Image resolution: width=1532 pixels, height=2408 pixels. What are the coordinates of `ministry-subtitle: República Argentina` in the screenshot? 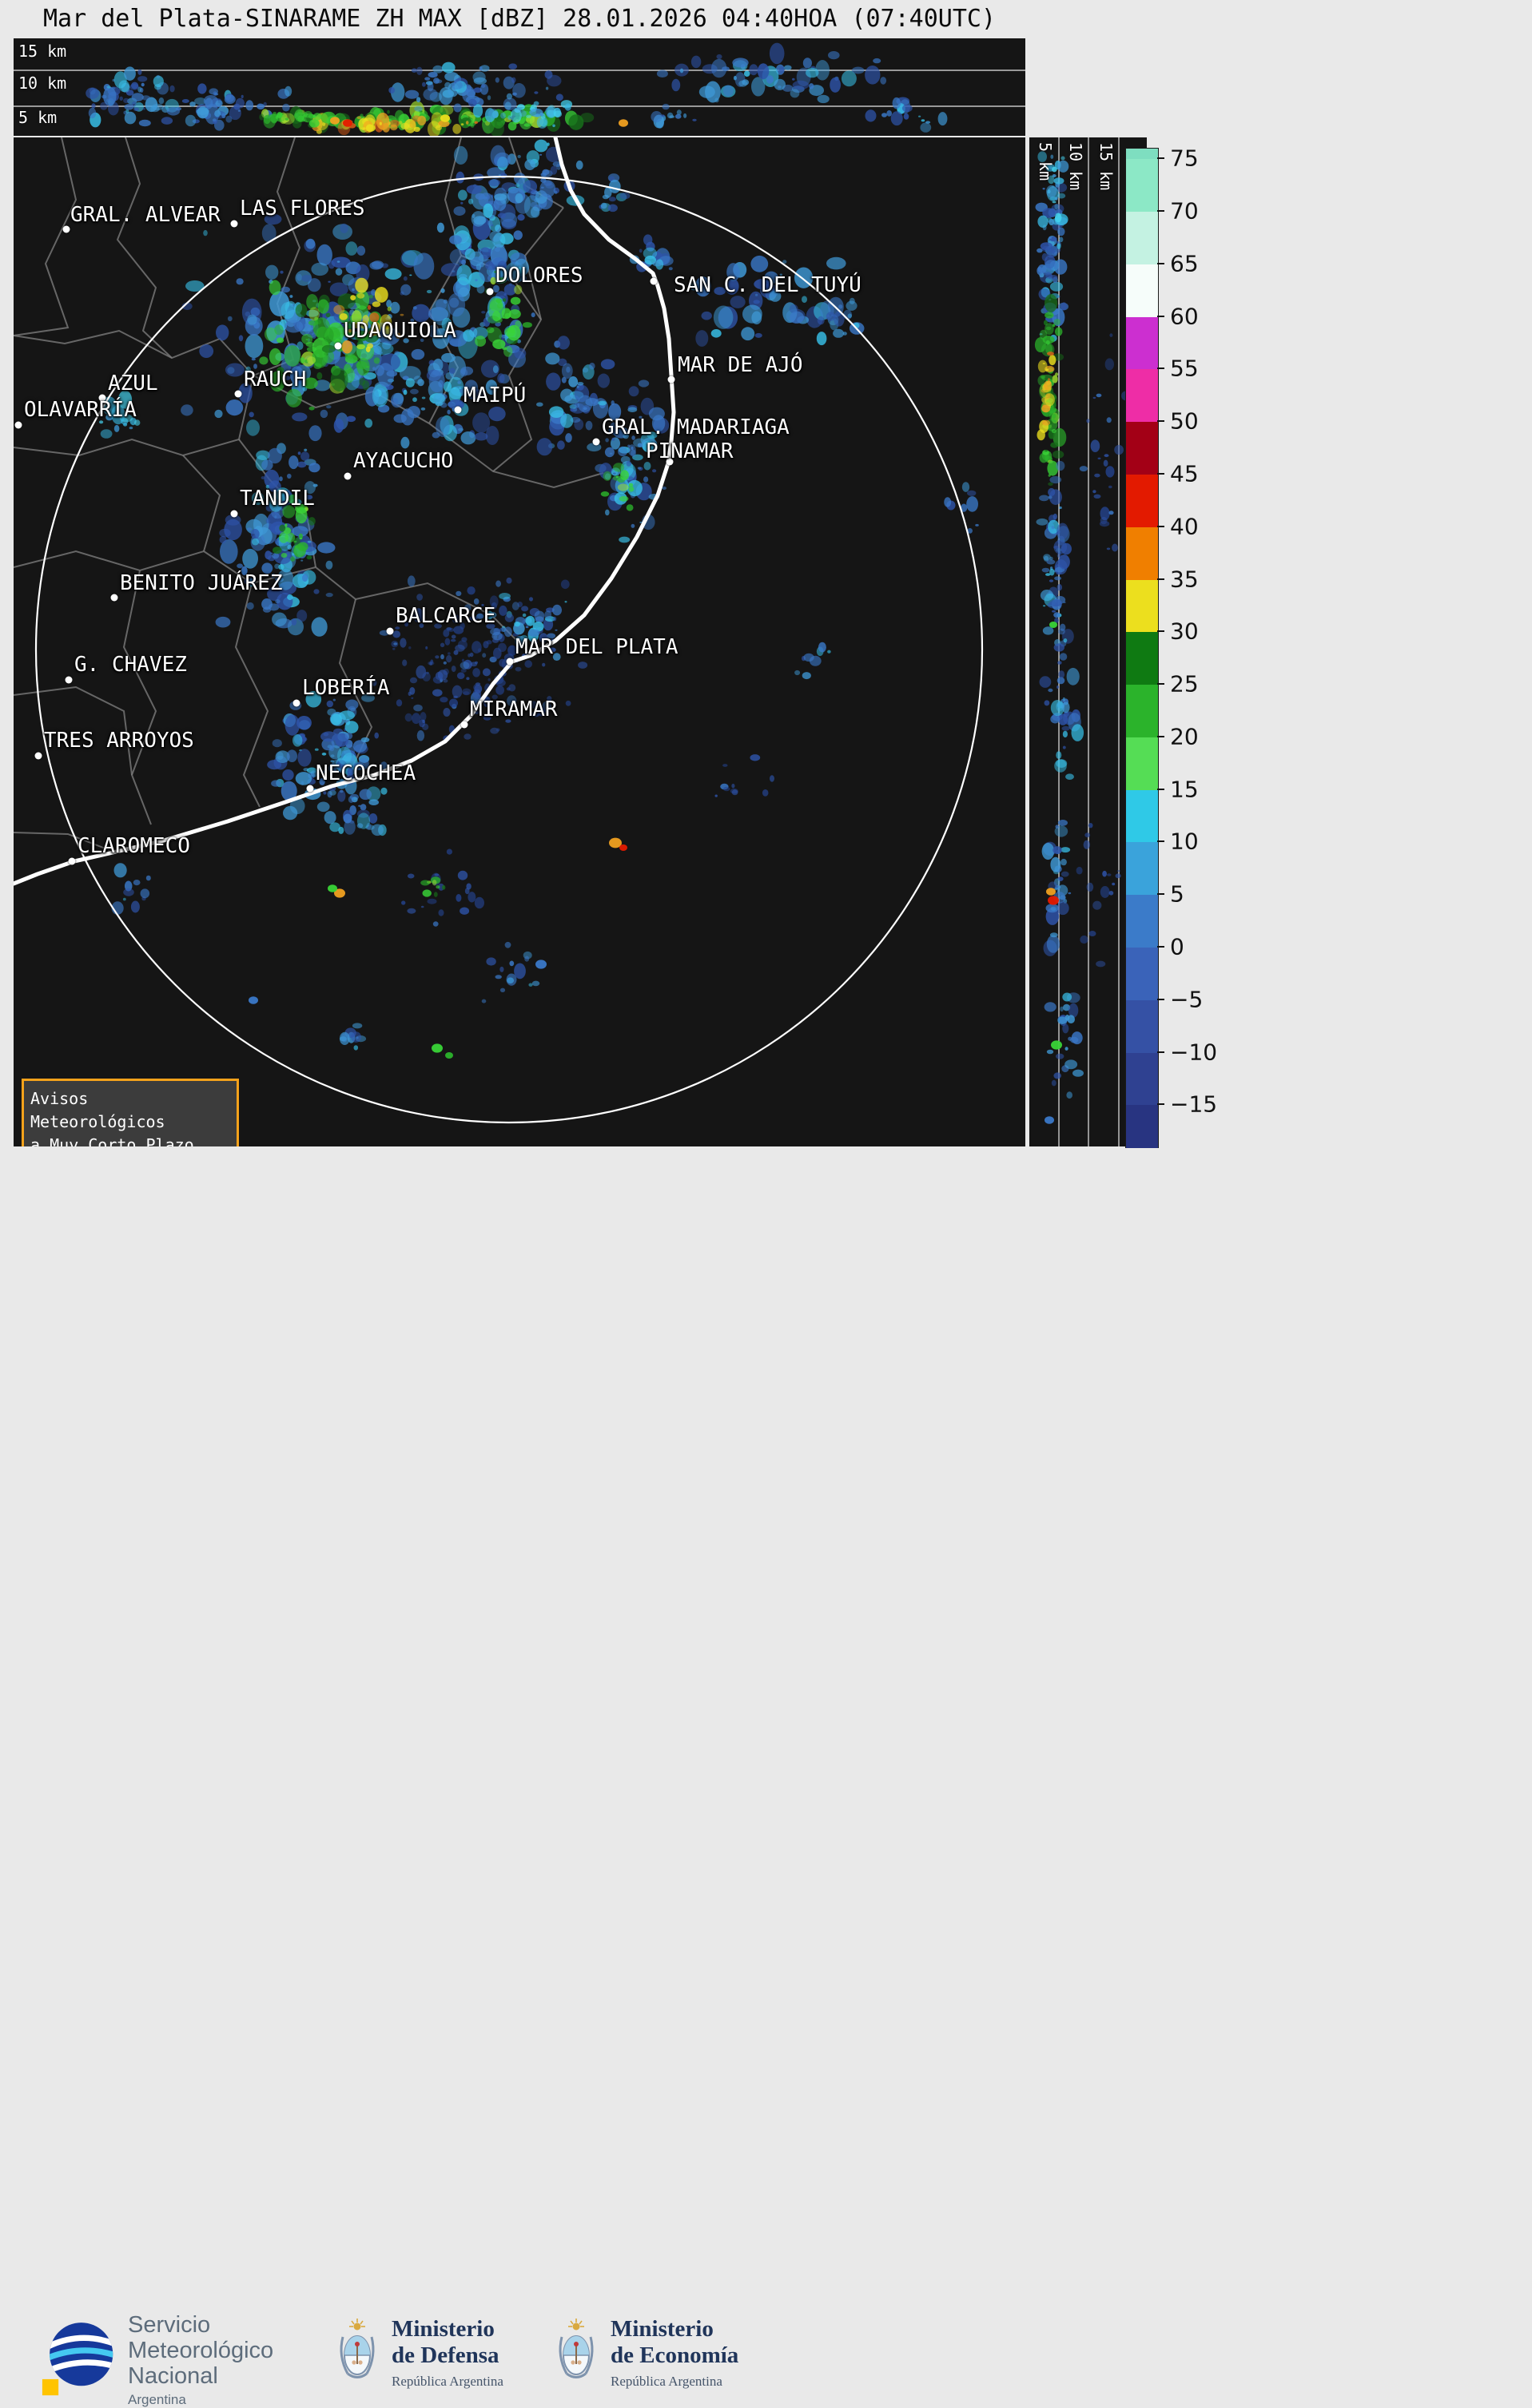 It's located at (448, 2381).